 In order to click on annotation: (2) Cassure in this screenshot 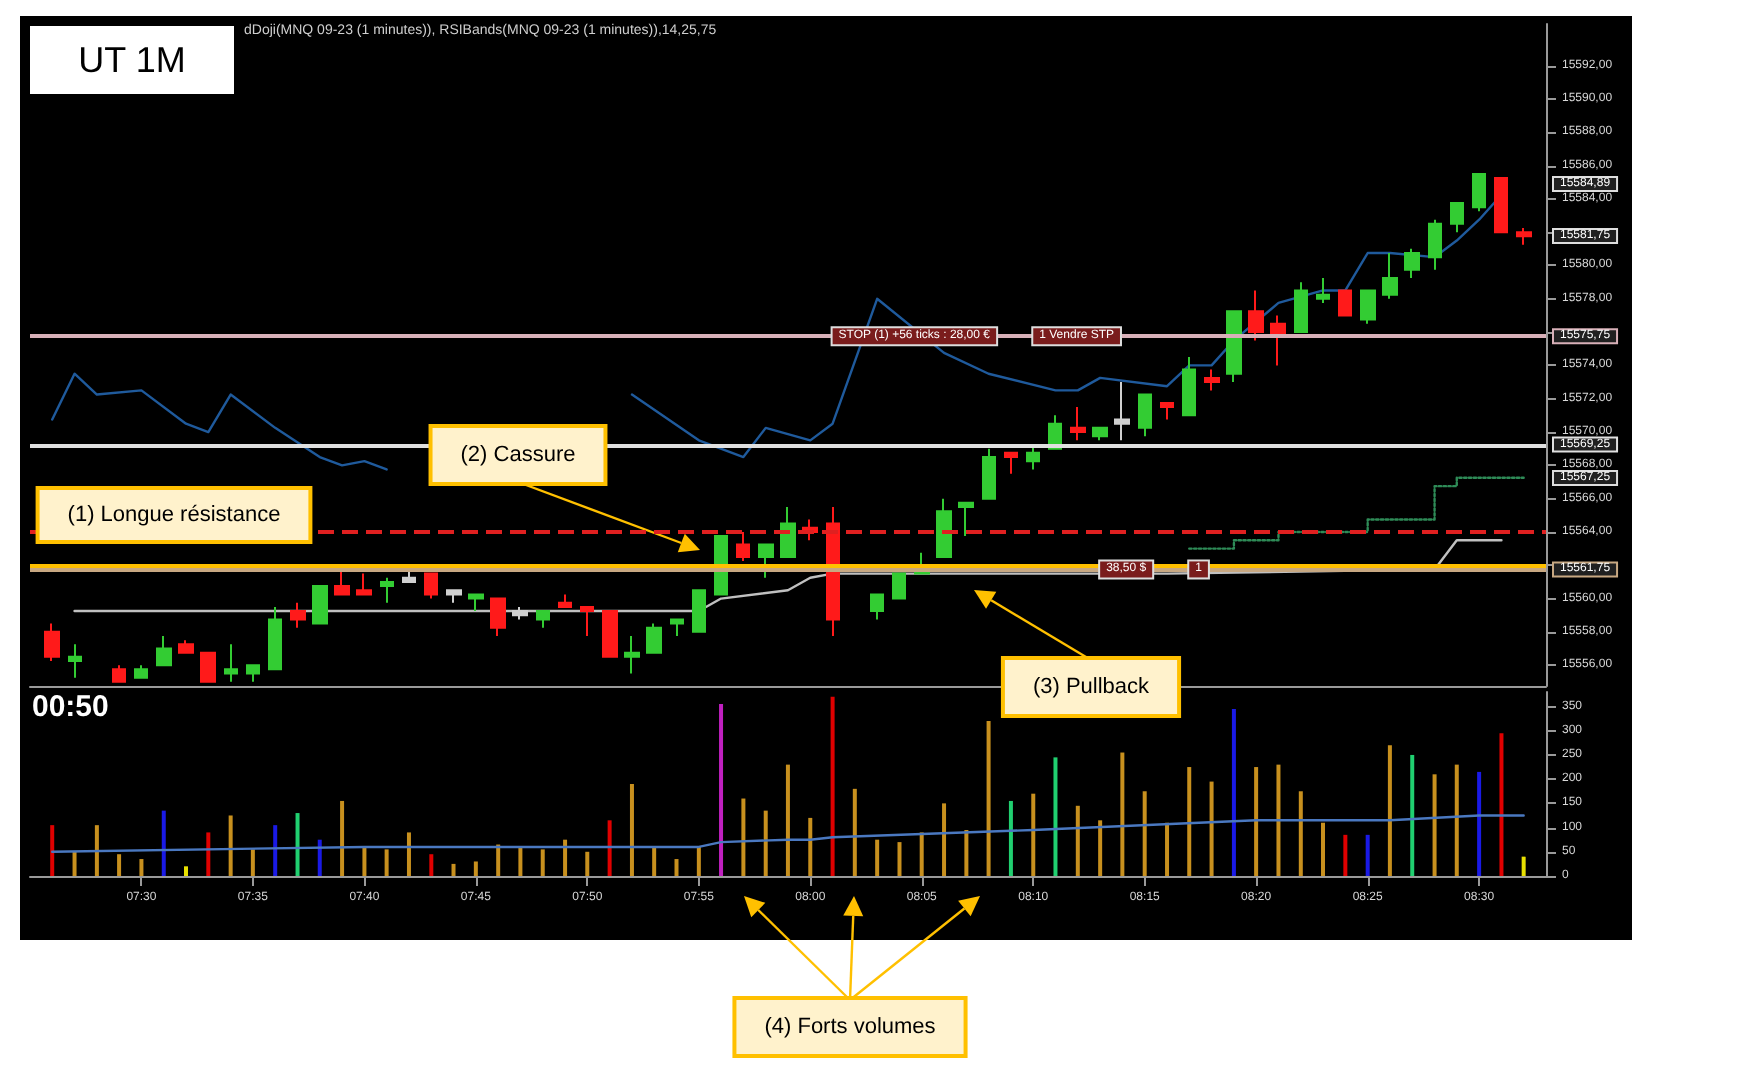, I will do `click(518, 455)`.